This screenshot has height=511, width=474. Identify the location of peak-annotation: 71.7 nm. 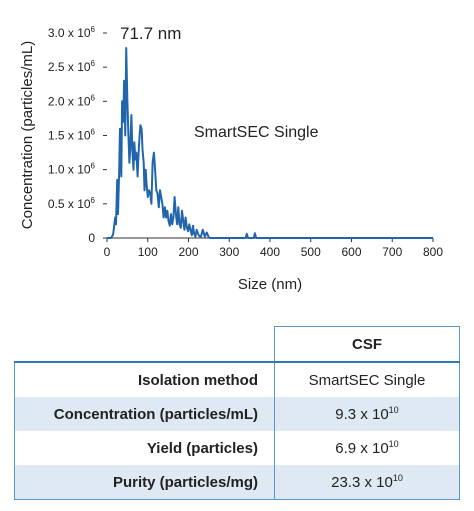
(150, 33).